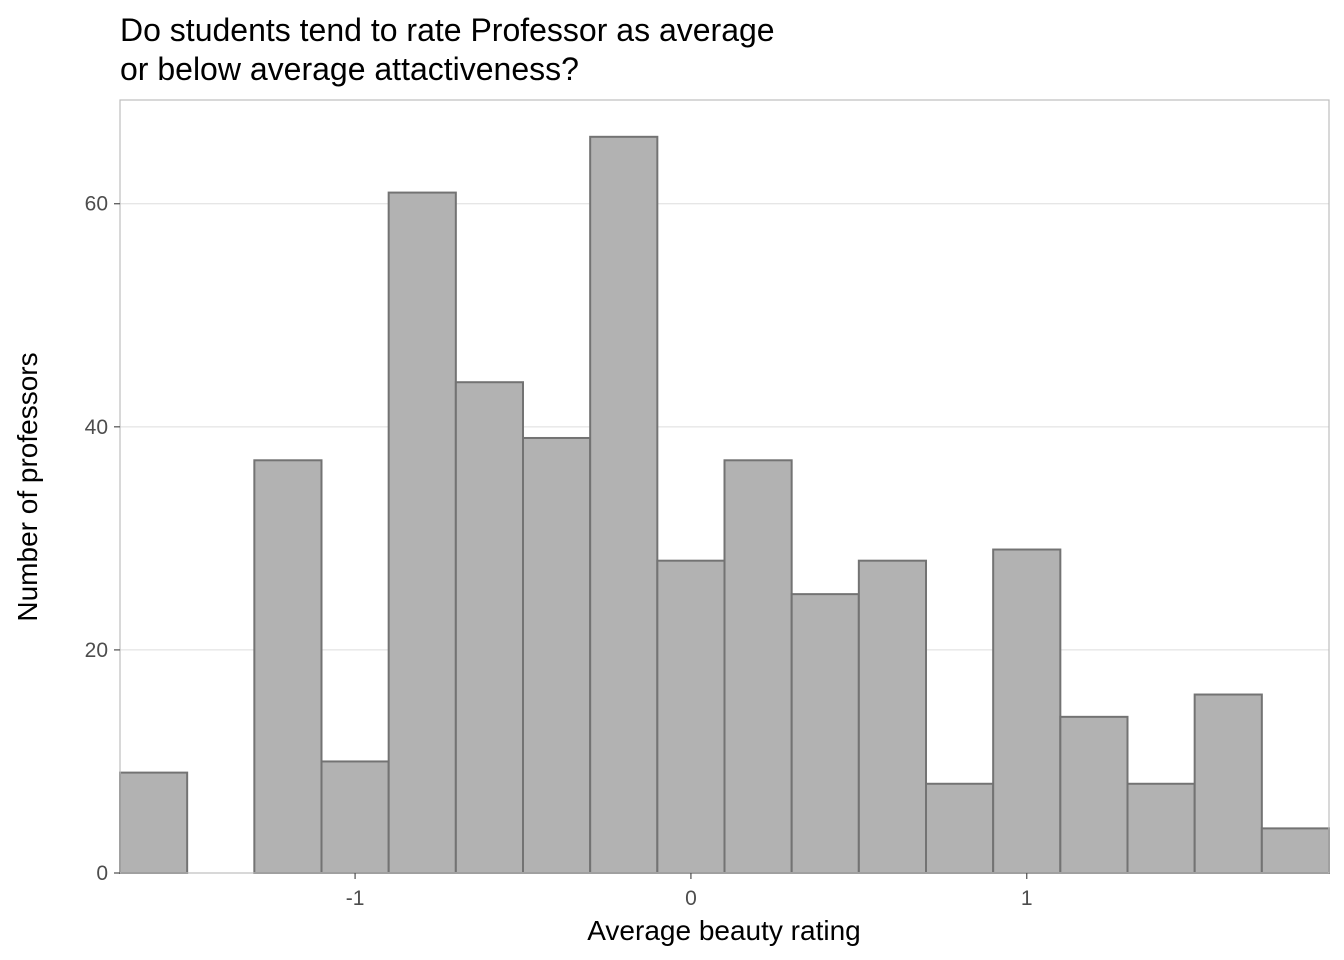  What do you see at coordinates (96, 204) in the screenshot?
I see `y-tick-label-3: 60` at bounding box center [96, 204].